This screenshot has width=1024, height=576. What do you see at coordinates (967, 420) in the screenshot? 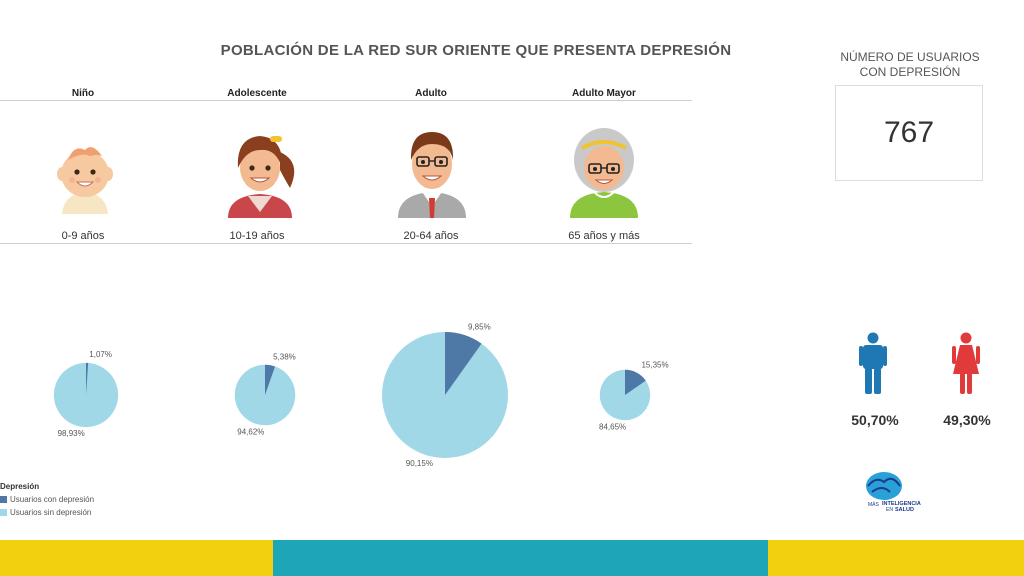
I see `female-percentage: 49,30%` at bounding box center [967, 420].